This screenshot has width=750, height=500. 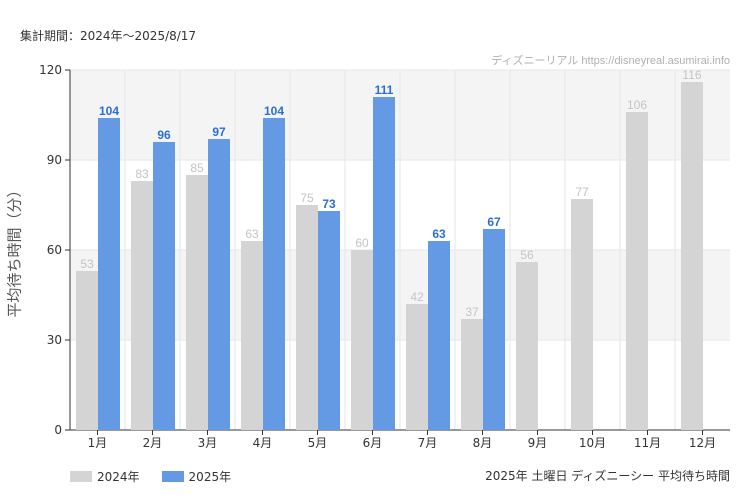 What do you see at coordinates (164, 135) in the screenshot?
I see `data-label-2025: 96` at bounding box center [164, 135].